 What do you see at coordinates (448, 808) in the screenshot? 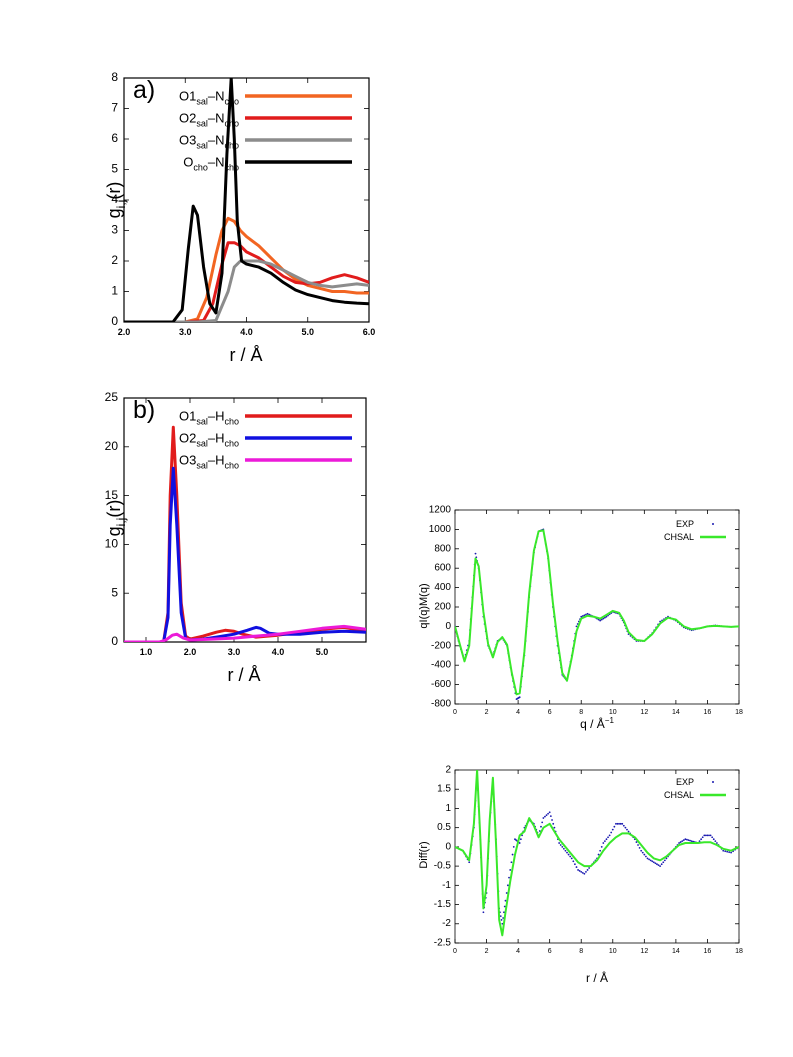
I see `panel-d-y-tick-label: 1` at bounding box center [448, 808].